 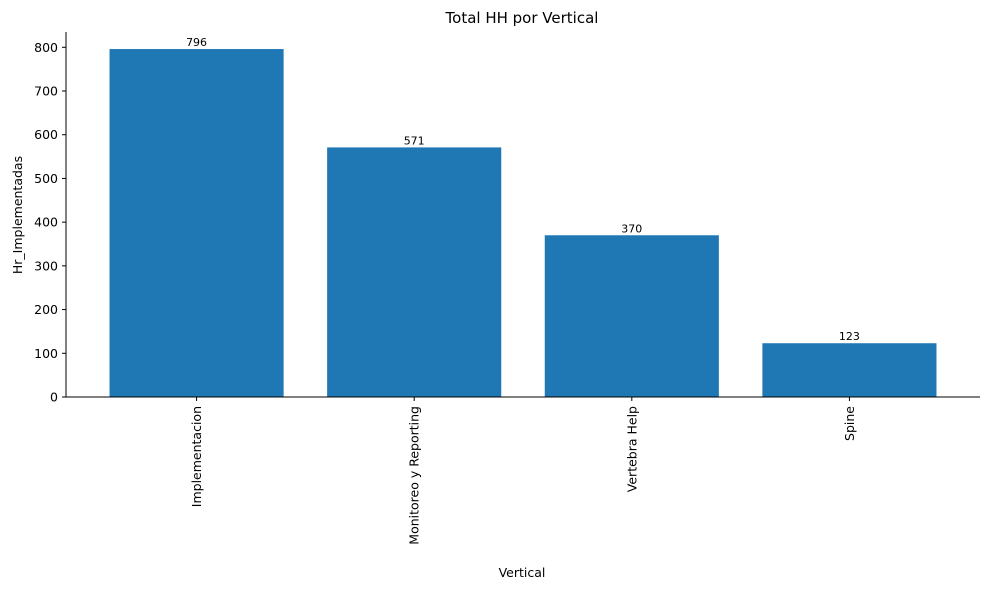 What do you see at coordinates (196, 456) in the screenshot?
I see `x-tick-label: Implementacion` at bounding box center [196, 456].